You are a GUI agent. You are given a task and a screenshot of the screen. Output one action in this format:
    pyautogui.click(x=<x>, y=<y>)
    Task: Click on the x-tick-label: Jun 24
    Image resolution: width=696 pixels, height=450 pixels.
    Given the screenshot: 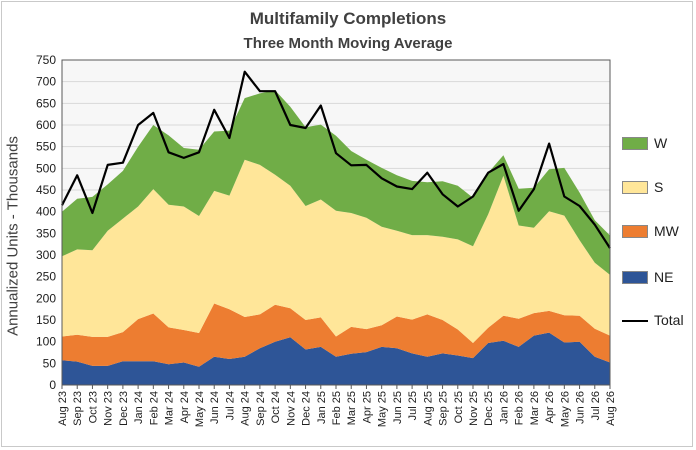 What is the action you would take?
    pyautogui.click(x=215, y=407)
    